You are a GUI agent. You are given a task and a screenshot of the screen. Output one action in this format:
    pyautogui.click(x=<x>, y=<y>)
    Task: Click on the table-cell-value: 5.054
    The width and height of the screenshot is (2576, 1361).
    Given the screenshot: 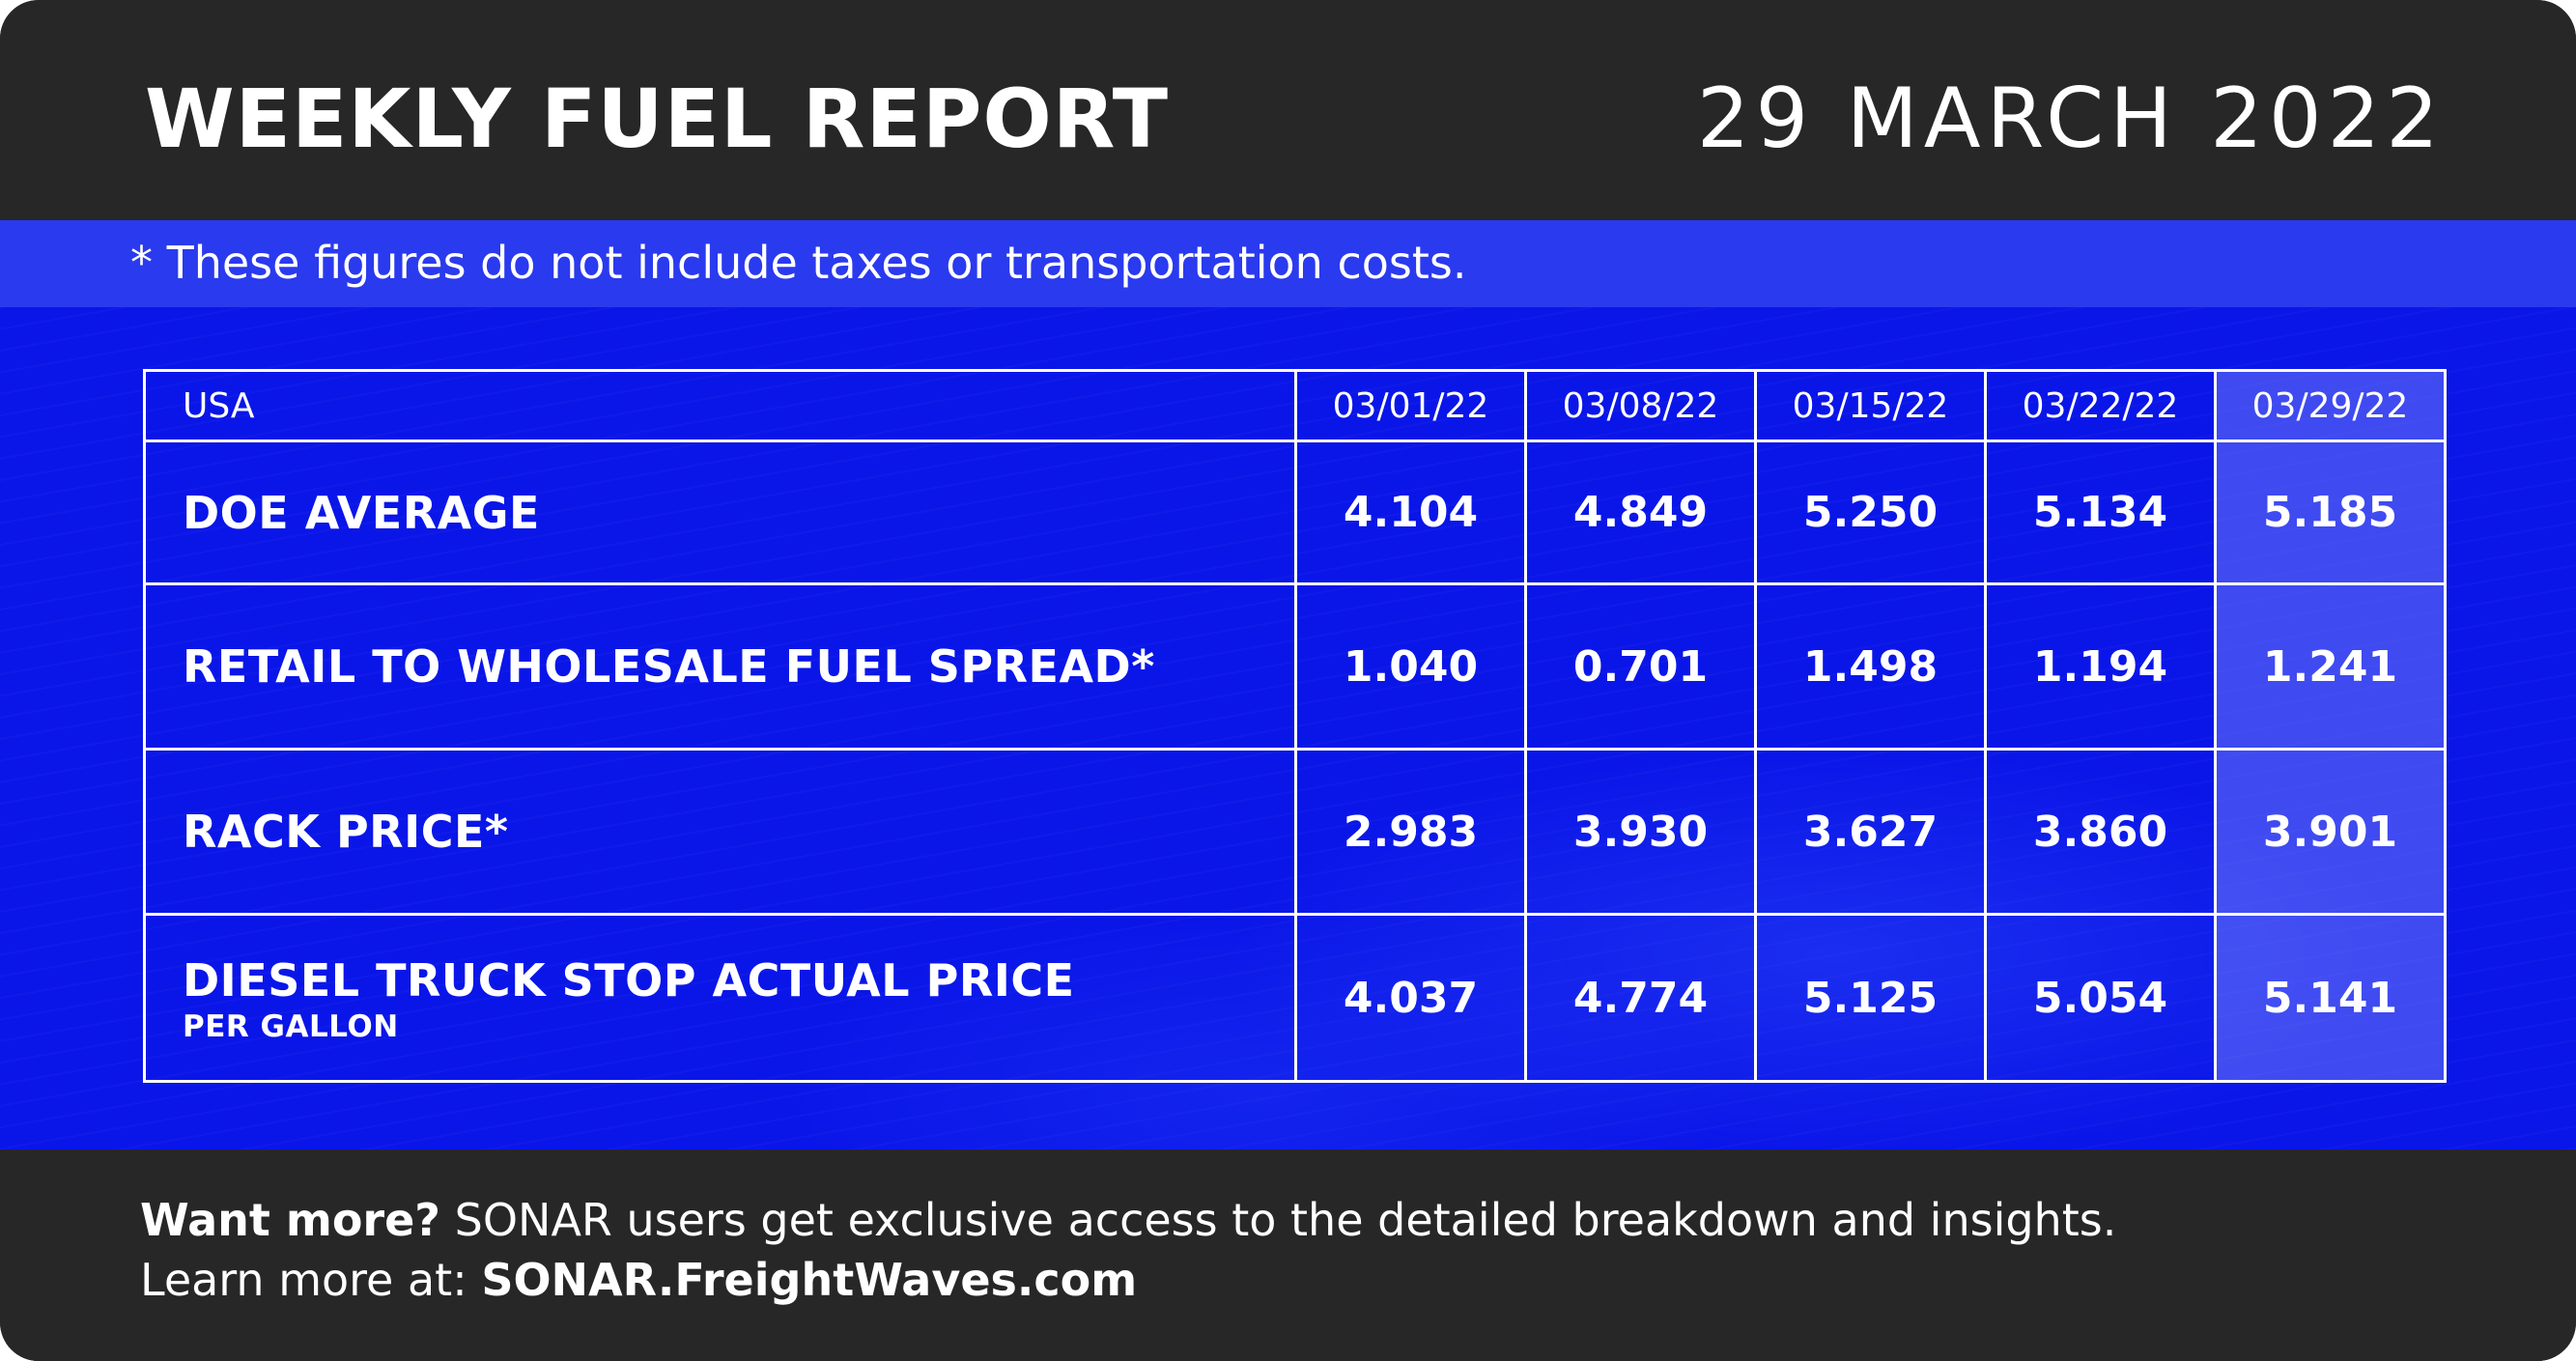 What is the action you would take?
    pyautogui.click(x=2100, y=998)
    